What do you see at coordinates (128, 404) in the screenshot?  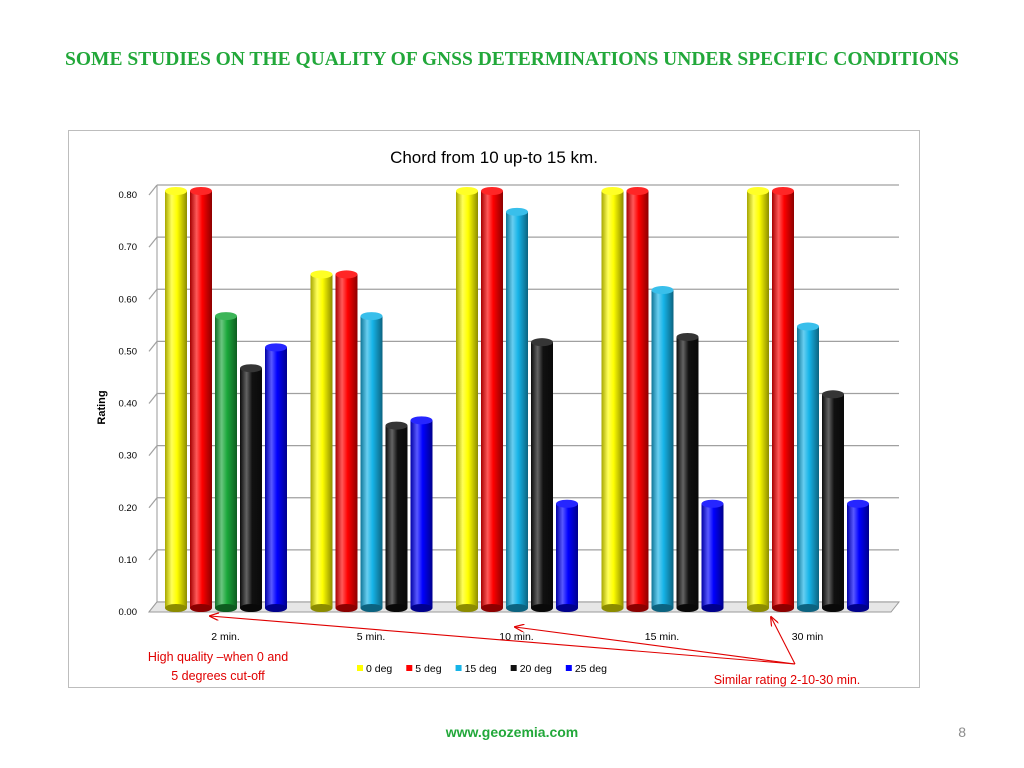 I see `y-tick-label: 0.40` at bounding box center [128, 404].